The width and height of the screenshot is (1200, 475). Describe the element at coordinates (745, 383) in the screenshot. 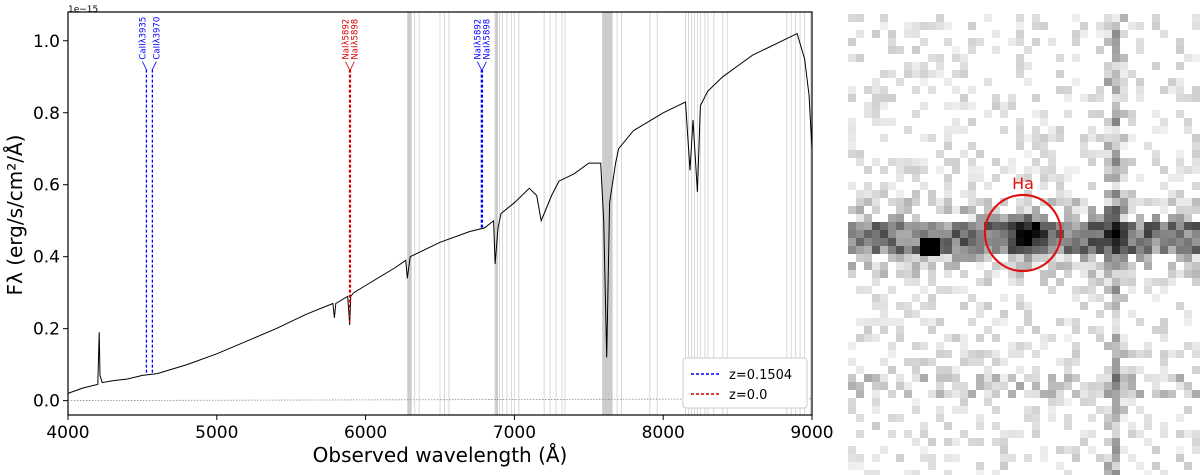

I see `legend-box` at that location.